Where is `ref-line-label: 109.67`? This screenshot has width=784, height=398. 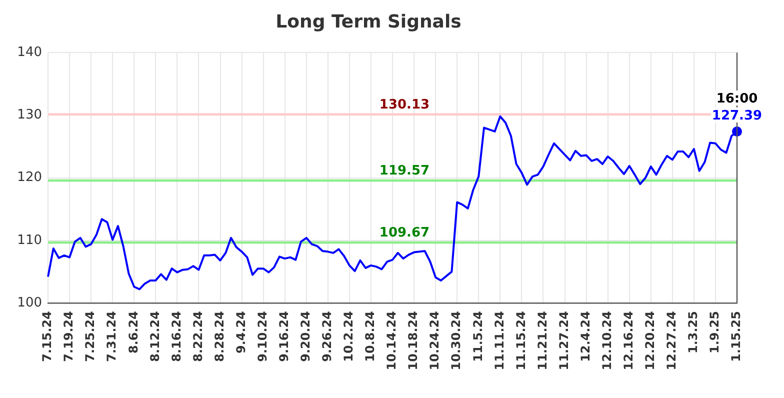 ref-line-label: 109.67 is located at coordinates (404, 232).